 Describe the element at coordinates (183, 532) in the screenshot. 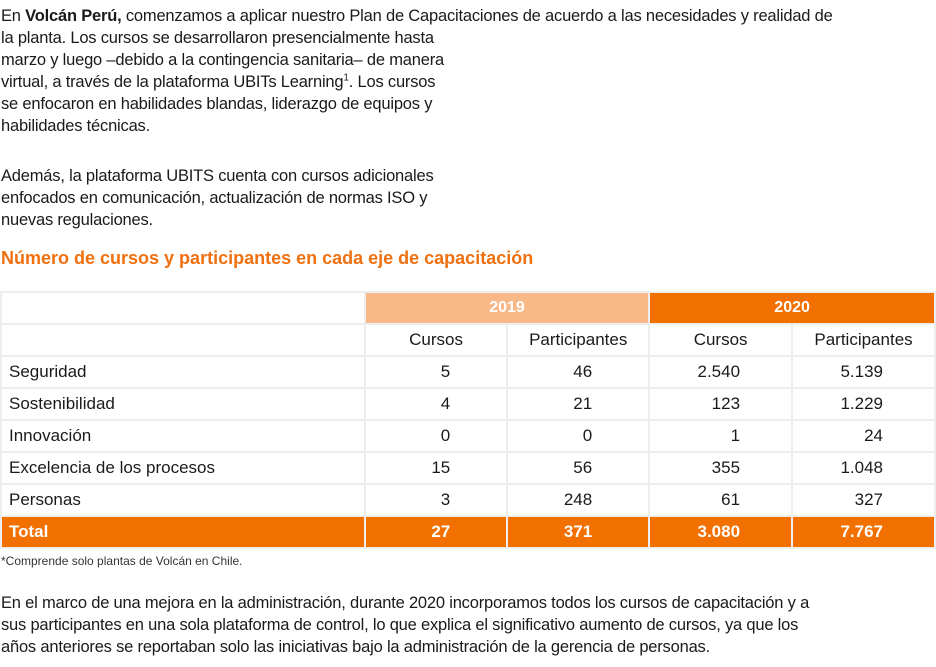

I see `row-label: Total` at that location.